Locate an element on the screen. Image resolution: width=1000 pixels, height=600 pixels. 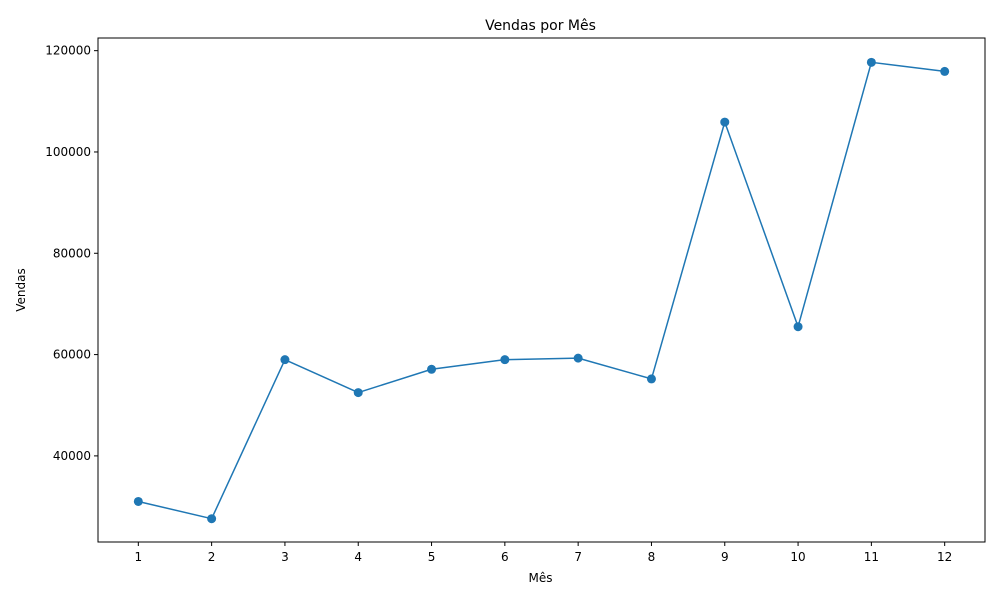
x-tick-label: 1 is located at coordinates (138, 557).